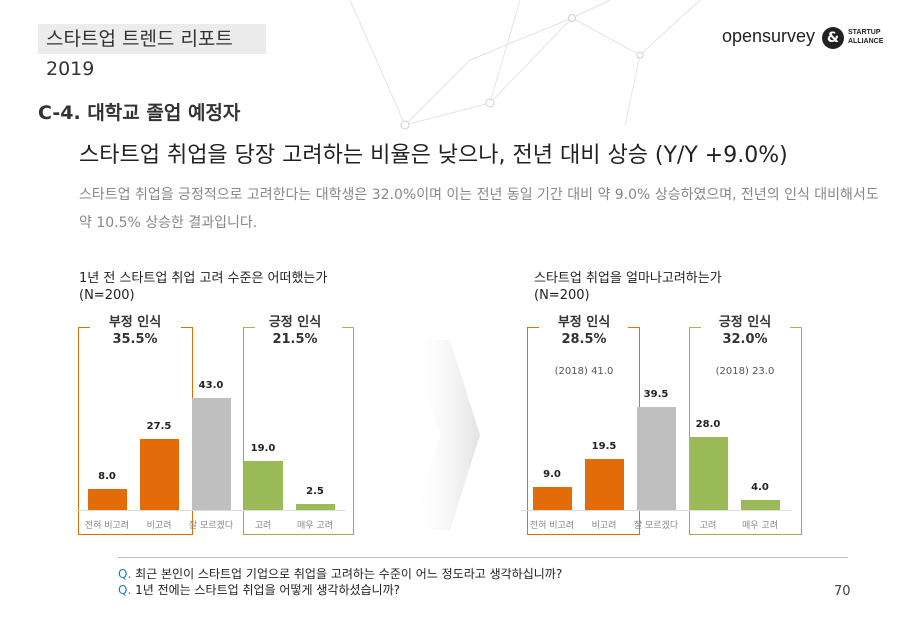 The image size is (900, 622). What do you see at coordinates (315, 491) in the screenshot?
I see `bar-value-label: 2.5` at bounding box center [315, 491].